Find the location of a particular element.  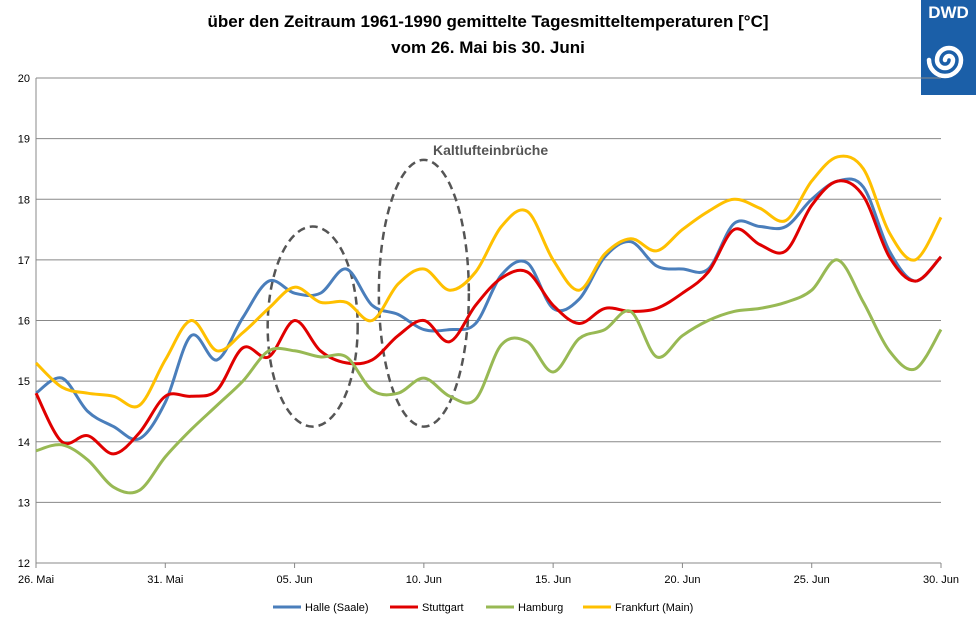

x-tick-label: 20. Jun is located at coordinates (682, 580).